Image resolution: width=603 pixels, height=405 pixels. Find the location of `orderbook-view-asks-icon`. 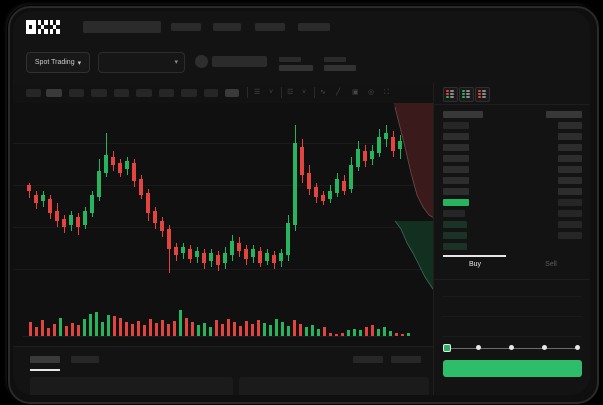

orderbook-view-asks-icon is located at coordinates (482, 94).